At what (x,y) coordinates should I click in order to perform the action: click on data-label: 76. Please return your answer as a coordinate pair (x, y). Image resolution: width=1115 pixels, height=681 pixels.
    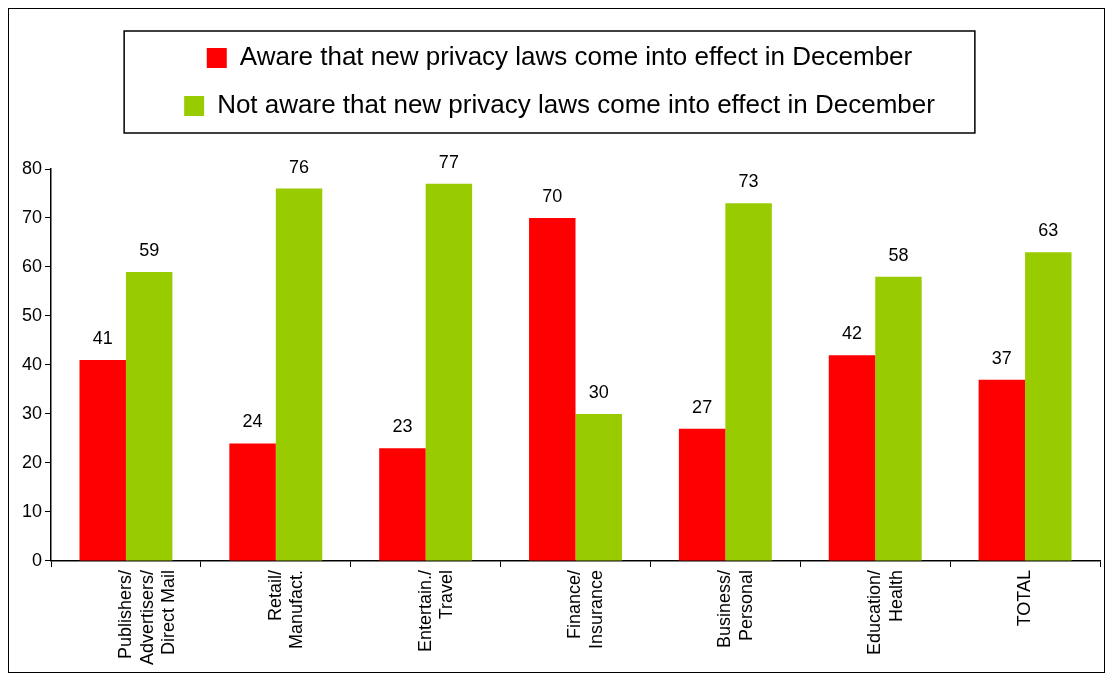
    Looking at the image, I should click on (299, 166).